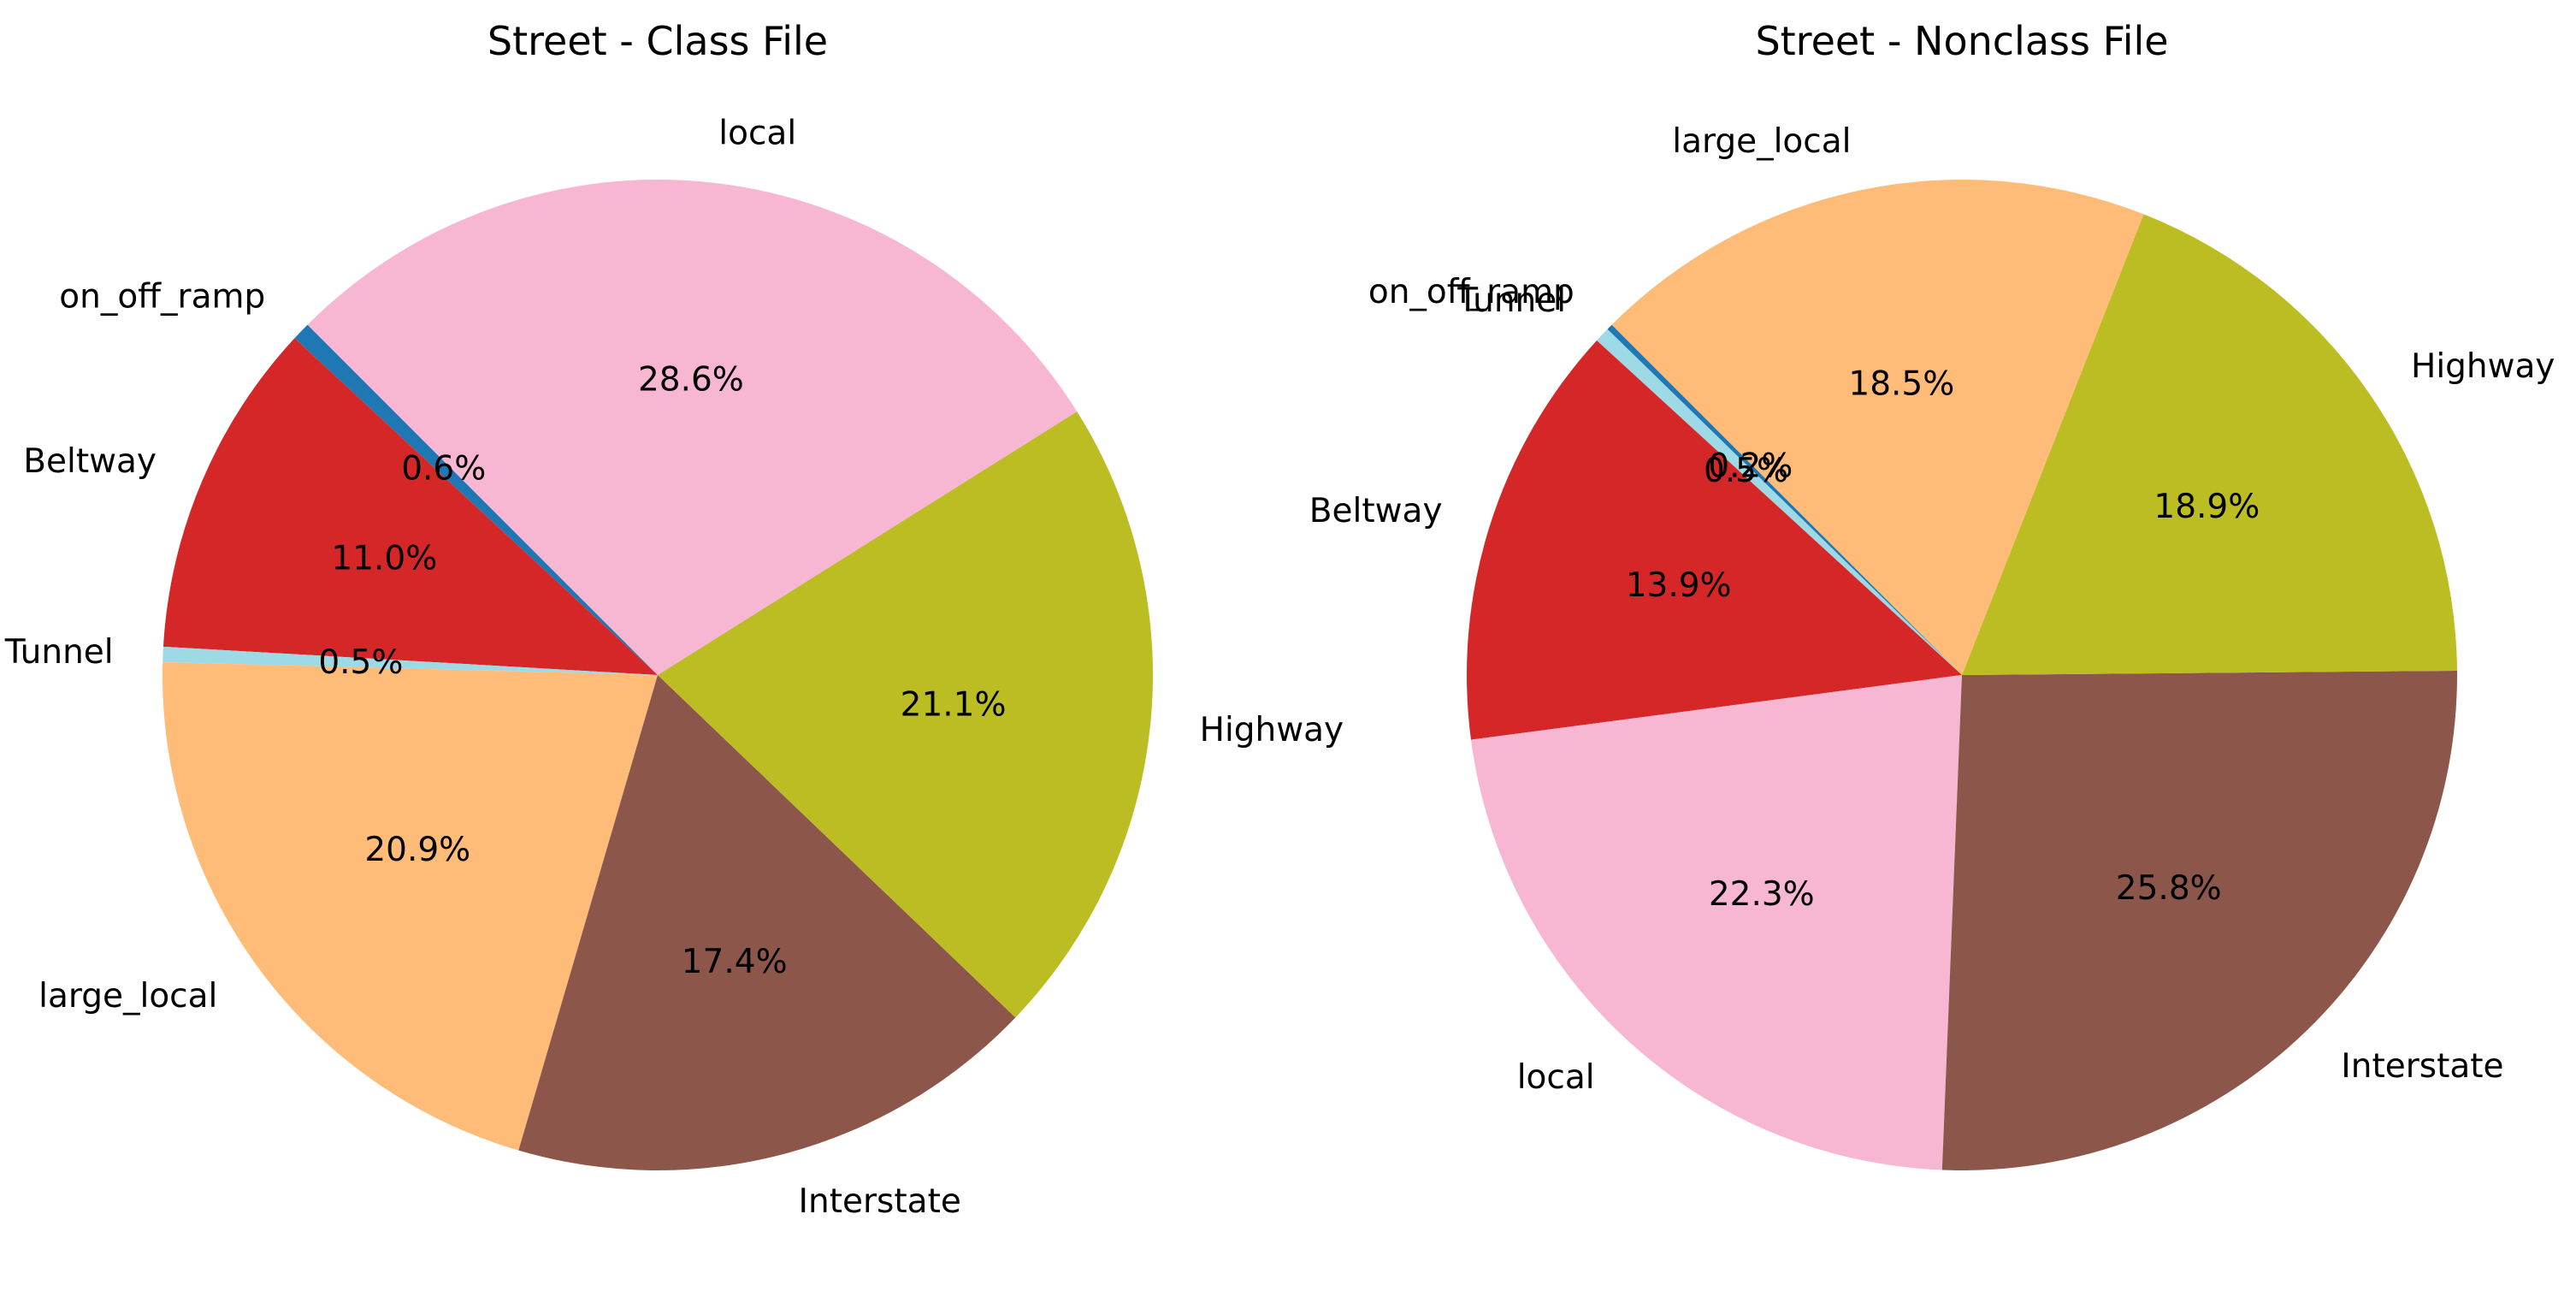 The width and height of the screenshot is (2576, 1291). What do you see at coordinates (1961, 41) in the screenshot?
I see `chart-title-nonclass-file: Street - Nonclass File` at bounding box center [1961, 41].